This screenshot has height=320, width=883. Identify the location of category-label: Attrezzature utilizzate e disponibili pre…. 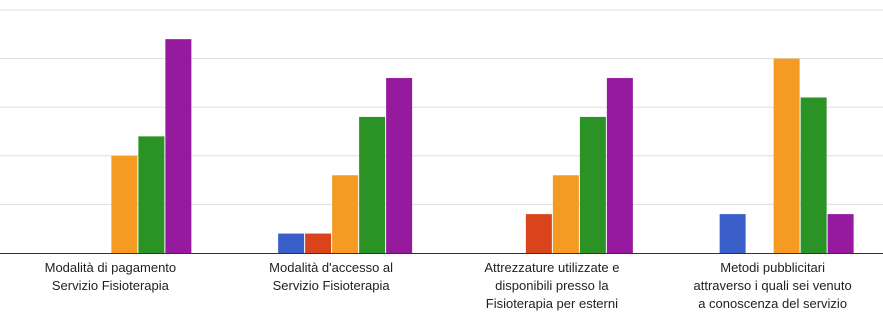
(551, 285).